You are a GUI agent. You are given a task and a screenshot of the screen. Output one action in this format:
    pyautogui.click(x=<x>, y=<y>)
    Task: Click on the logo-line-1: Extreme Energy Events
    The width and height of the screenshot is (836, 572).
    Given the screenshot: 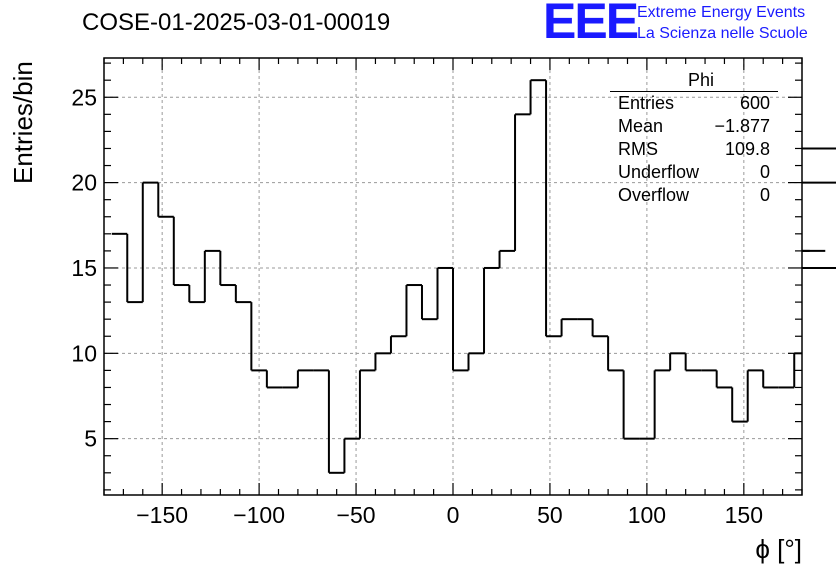 What is the action you would take?
    pyautogui.click(x=721, y=12)
    